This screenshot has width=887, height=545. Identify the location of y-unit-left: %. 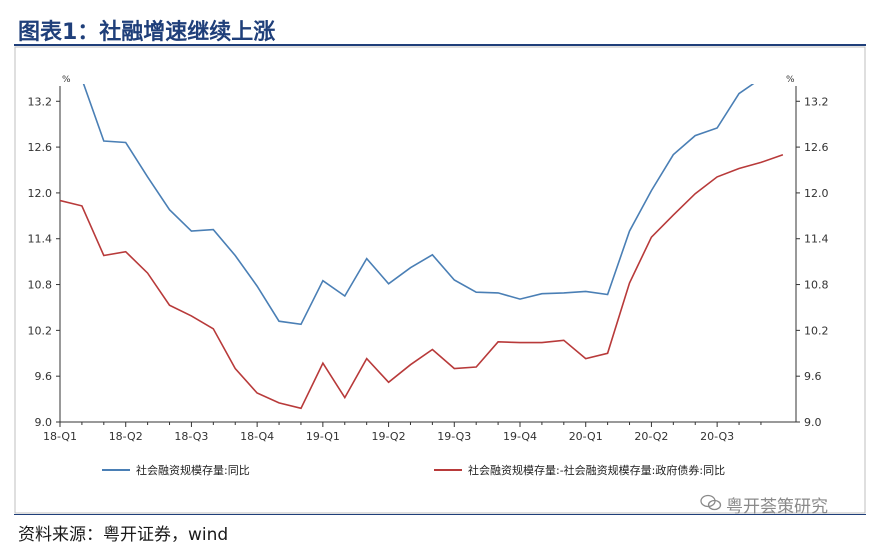
(66, 80).